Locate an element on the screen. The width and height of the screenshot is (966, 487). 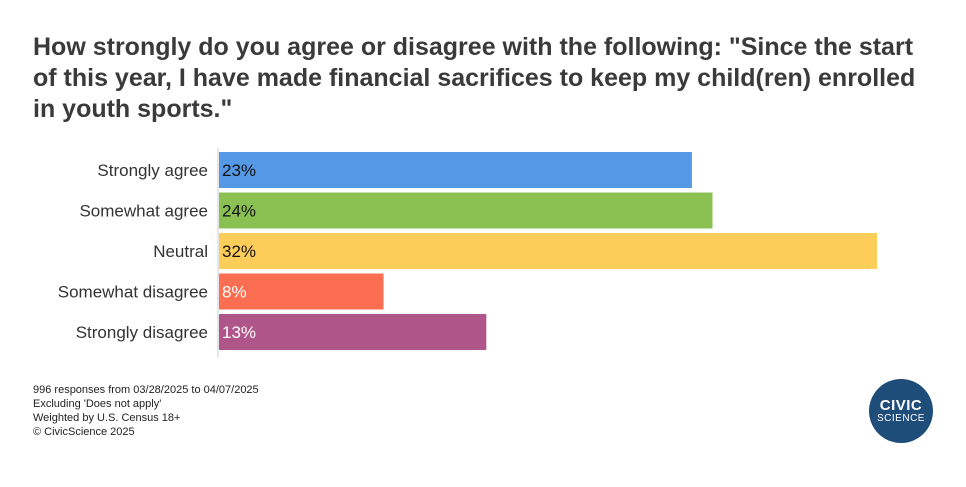
footnote-exclusion: Excluding 'Does not apply' is located at coordinates (97, 404).